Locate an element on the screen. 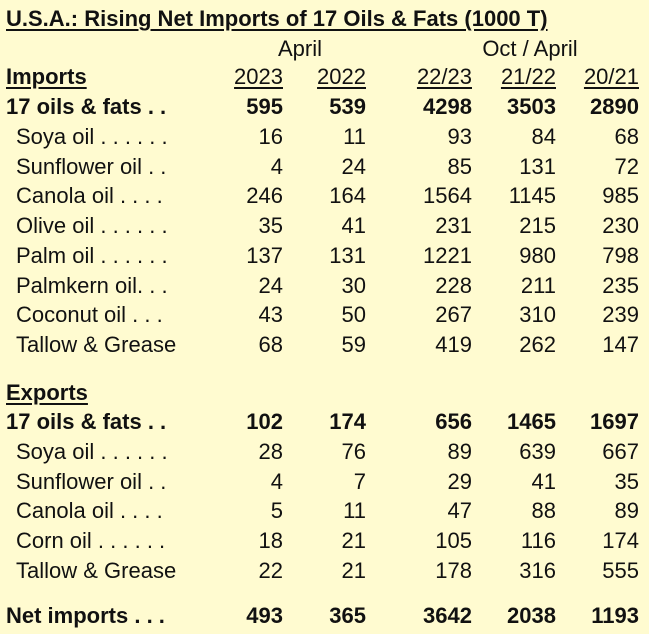 This screenshot has width=649, height=634. cell-value: 59 is located at coordinates (353, 344).